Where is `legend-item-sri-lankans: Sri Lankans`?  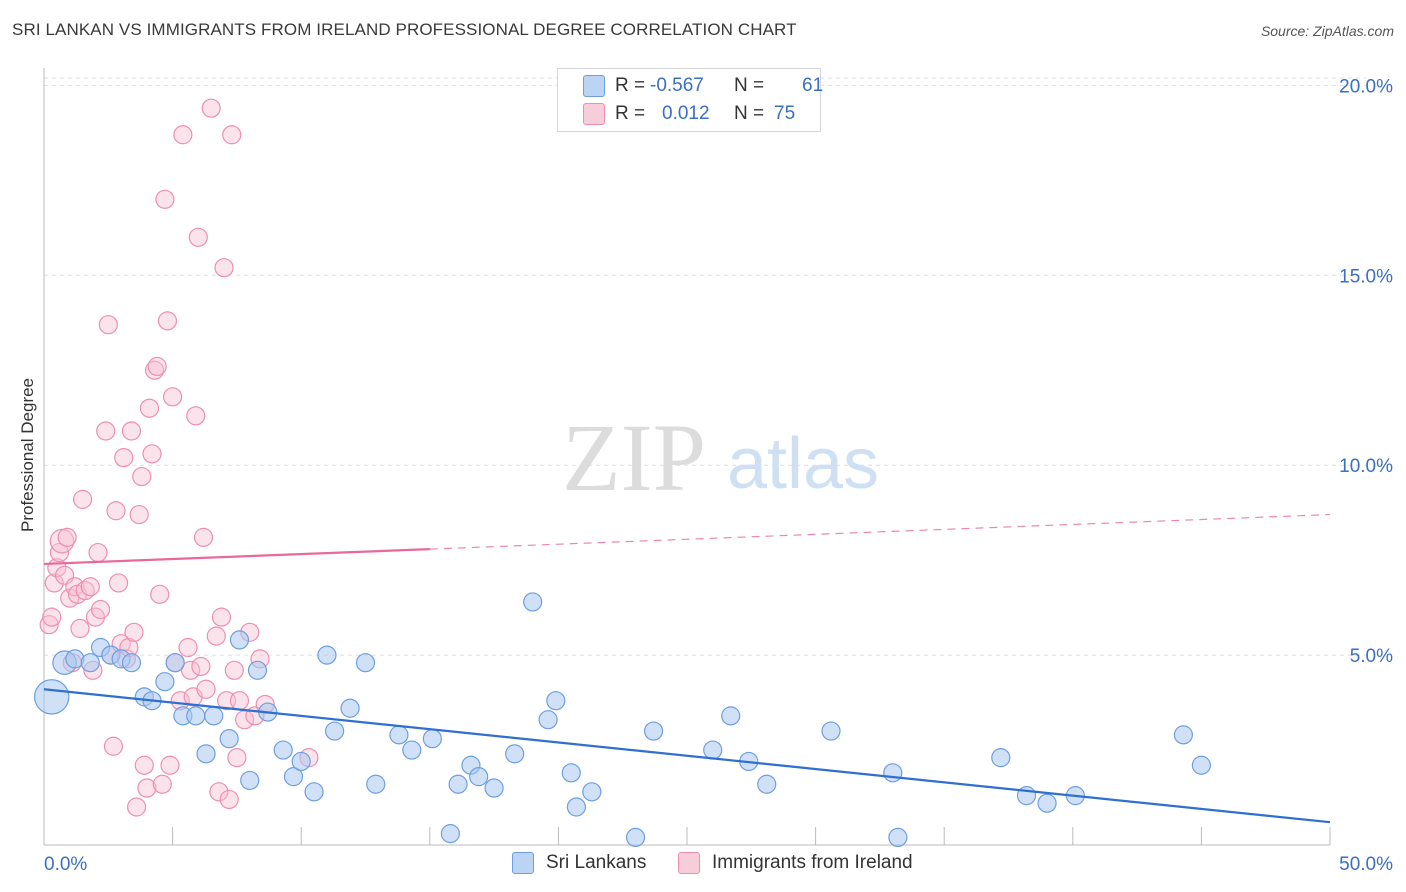
legend-item-sri-lankans: Sri Lankans is located at coordinates (579, 863).